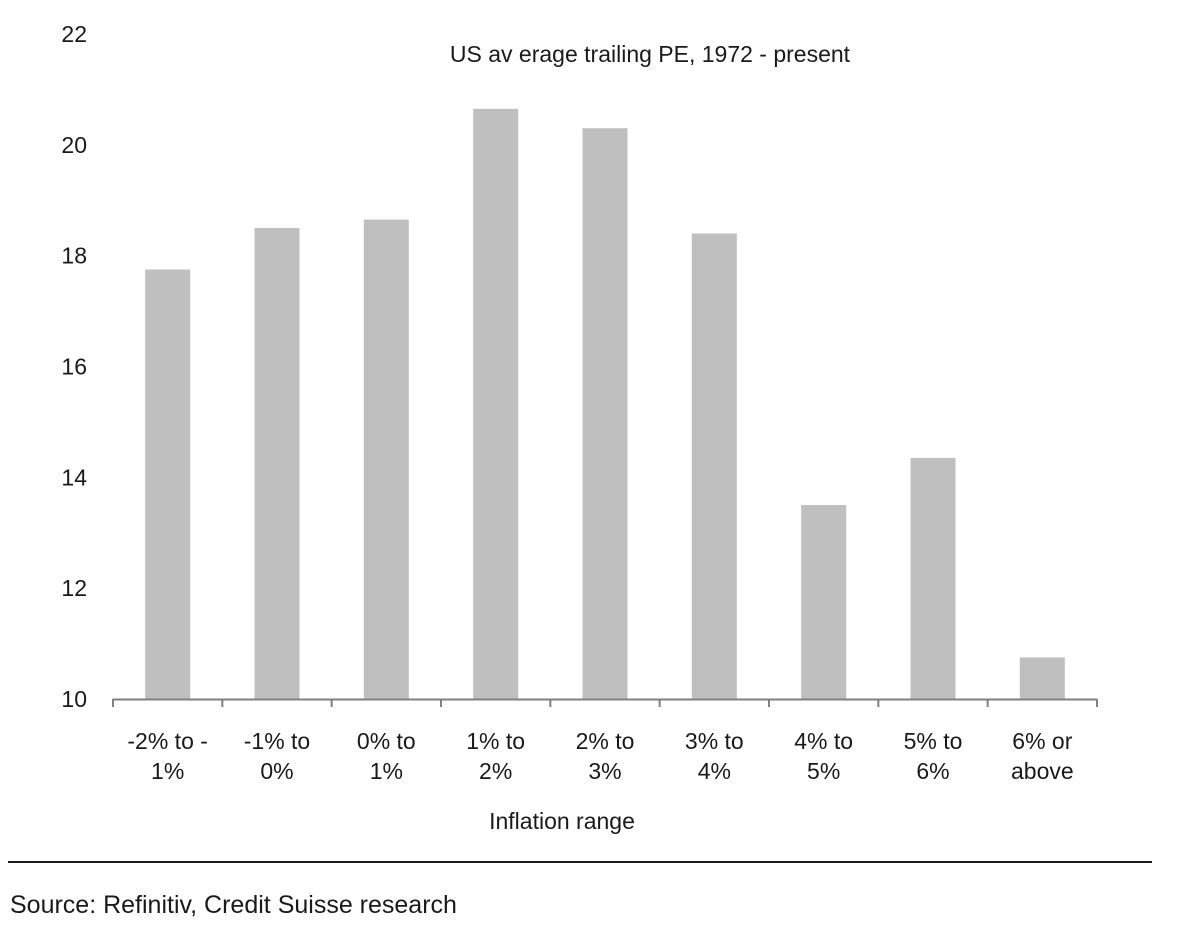 This screenshot has height=950, width=1196. I want to click on x-tick-label-line: 2% to, so click(605, 741).